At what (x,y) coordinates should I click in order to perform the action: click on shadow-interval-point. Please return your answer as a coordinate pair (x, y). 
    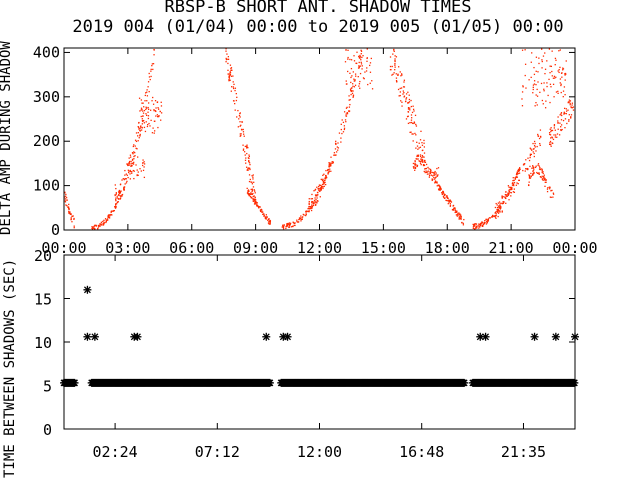
    Looking at the image, I should click on (74, 382).